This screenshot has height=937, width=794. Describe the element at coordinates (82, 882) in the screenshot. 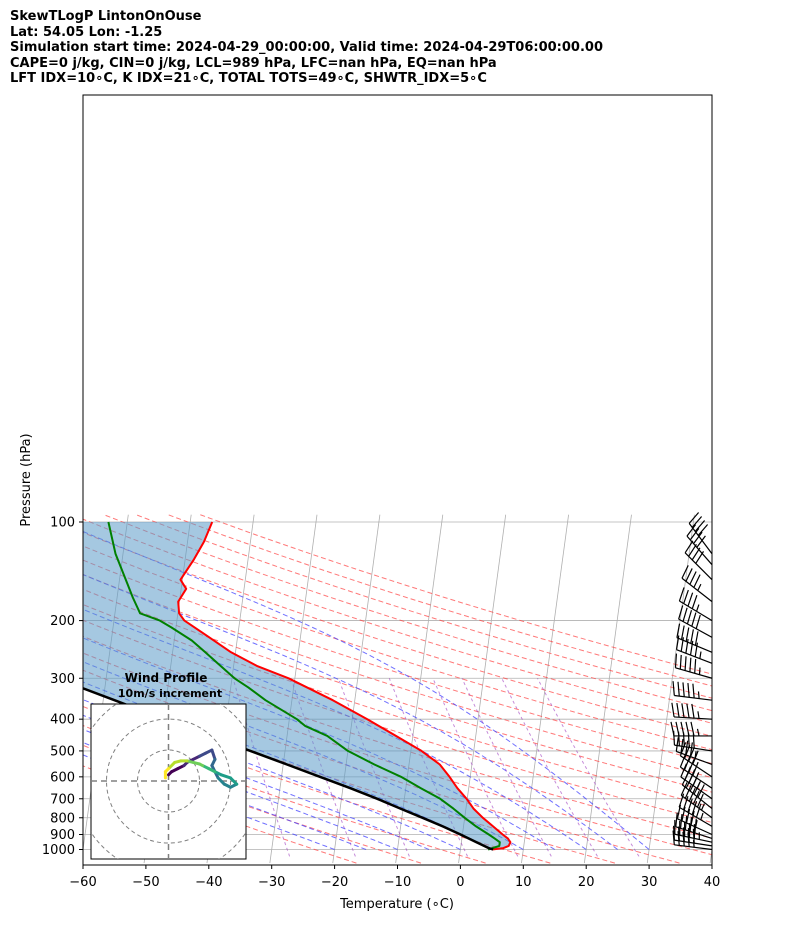

I see `x-tick-label: −60` at that location.